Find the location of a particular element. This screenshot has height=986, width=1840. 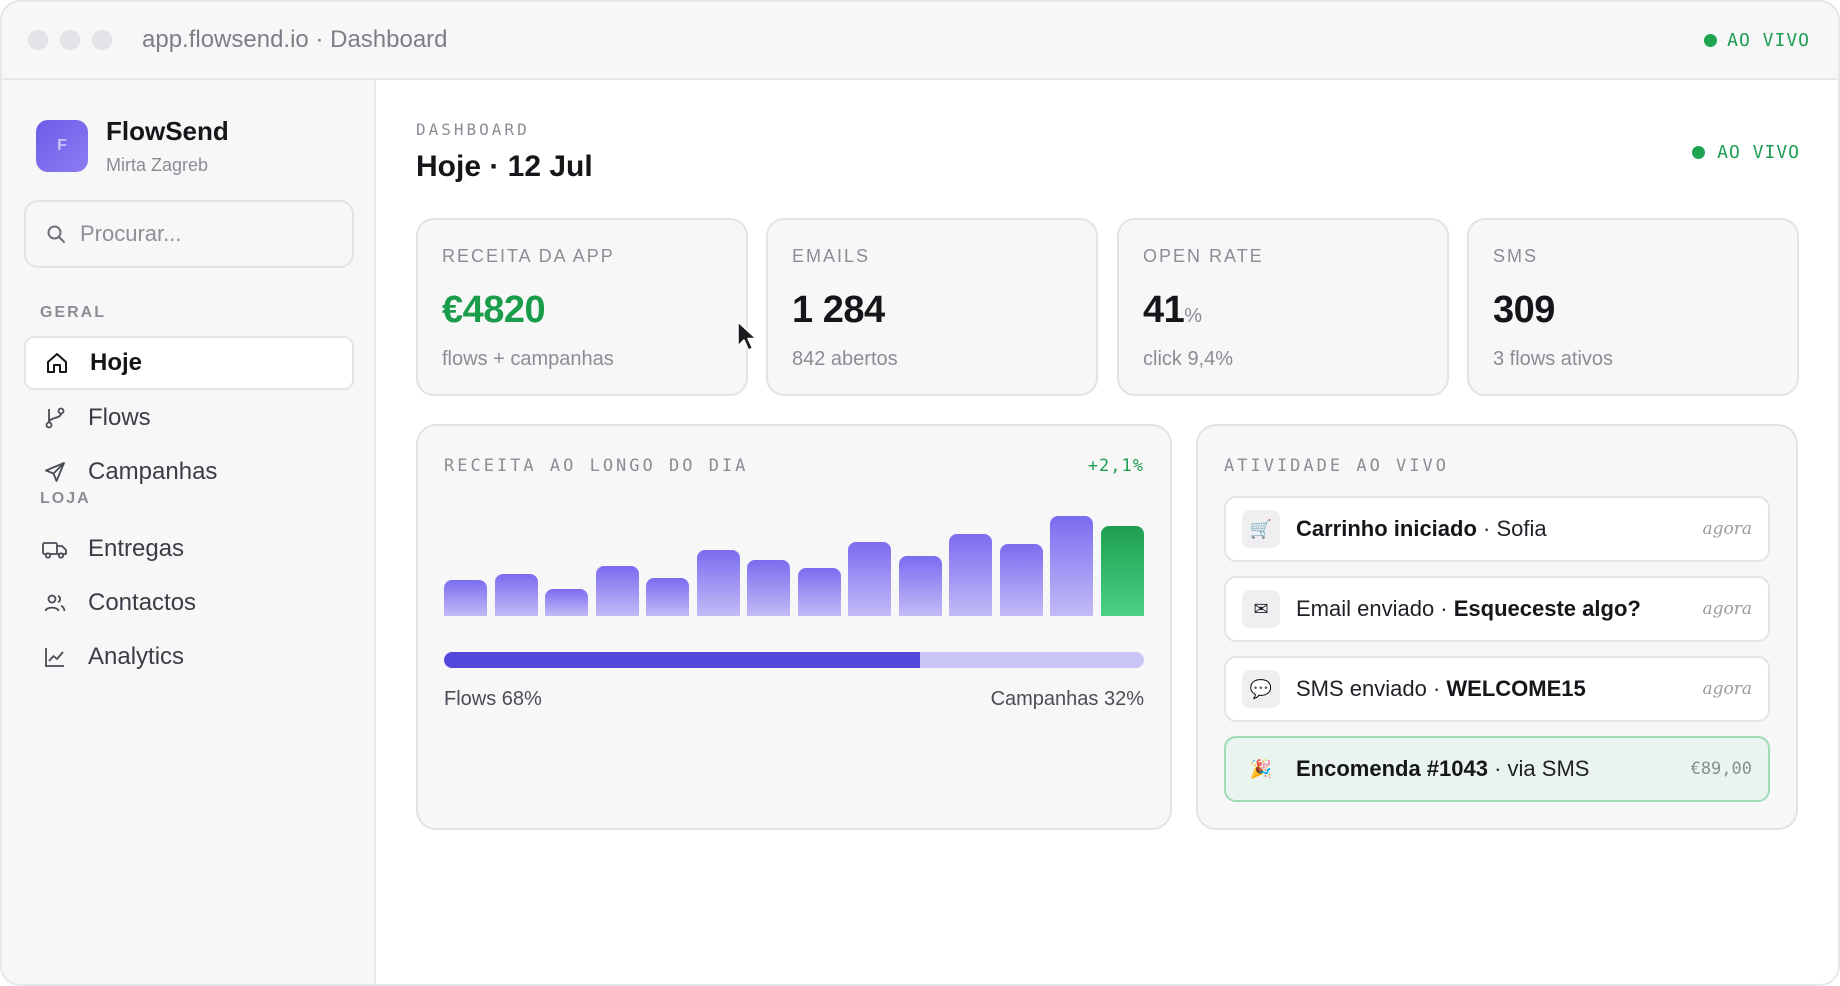

activity-item-cart: 🛒 Carrinho iniciado · Sofia agora is located at coordinates (1497, 529).